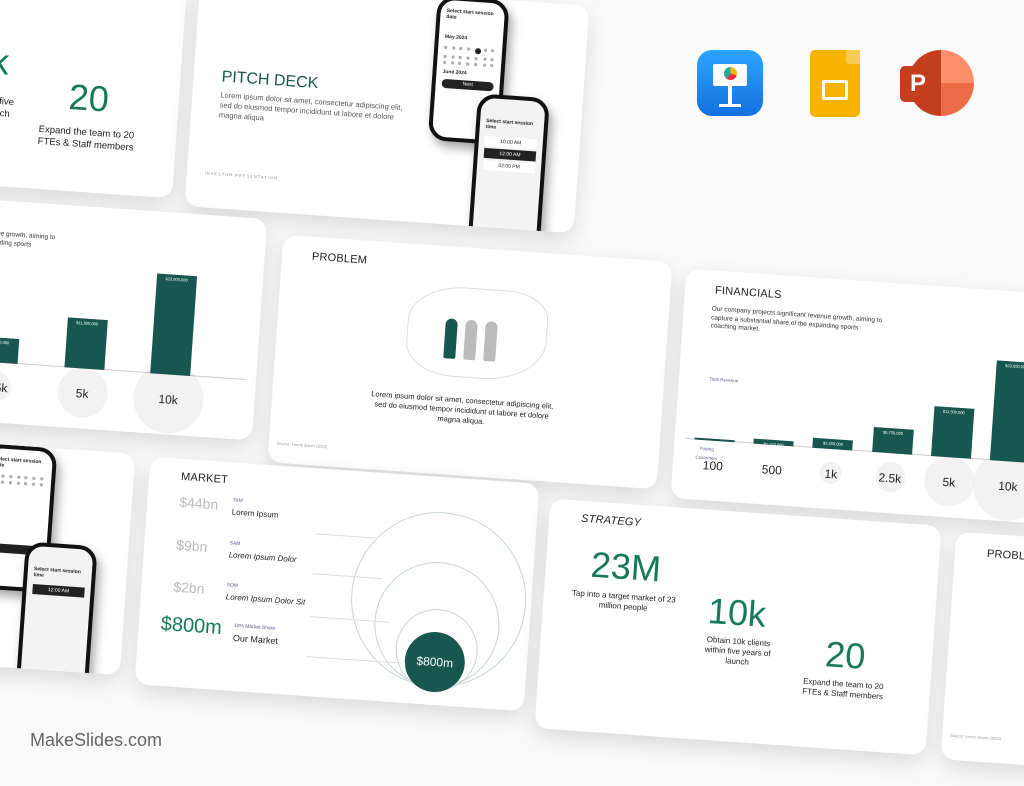  I want to click on tam-tag: TAM, so click(237, 501).